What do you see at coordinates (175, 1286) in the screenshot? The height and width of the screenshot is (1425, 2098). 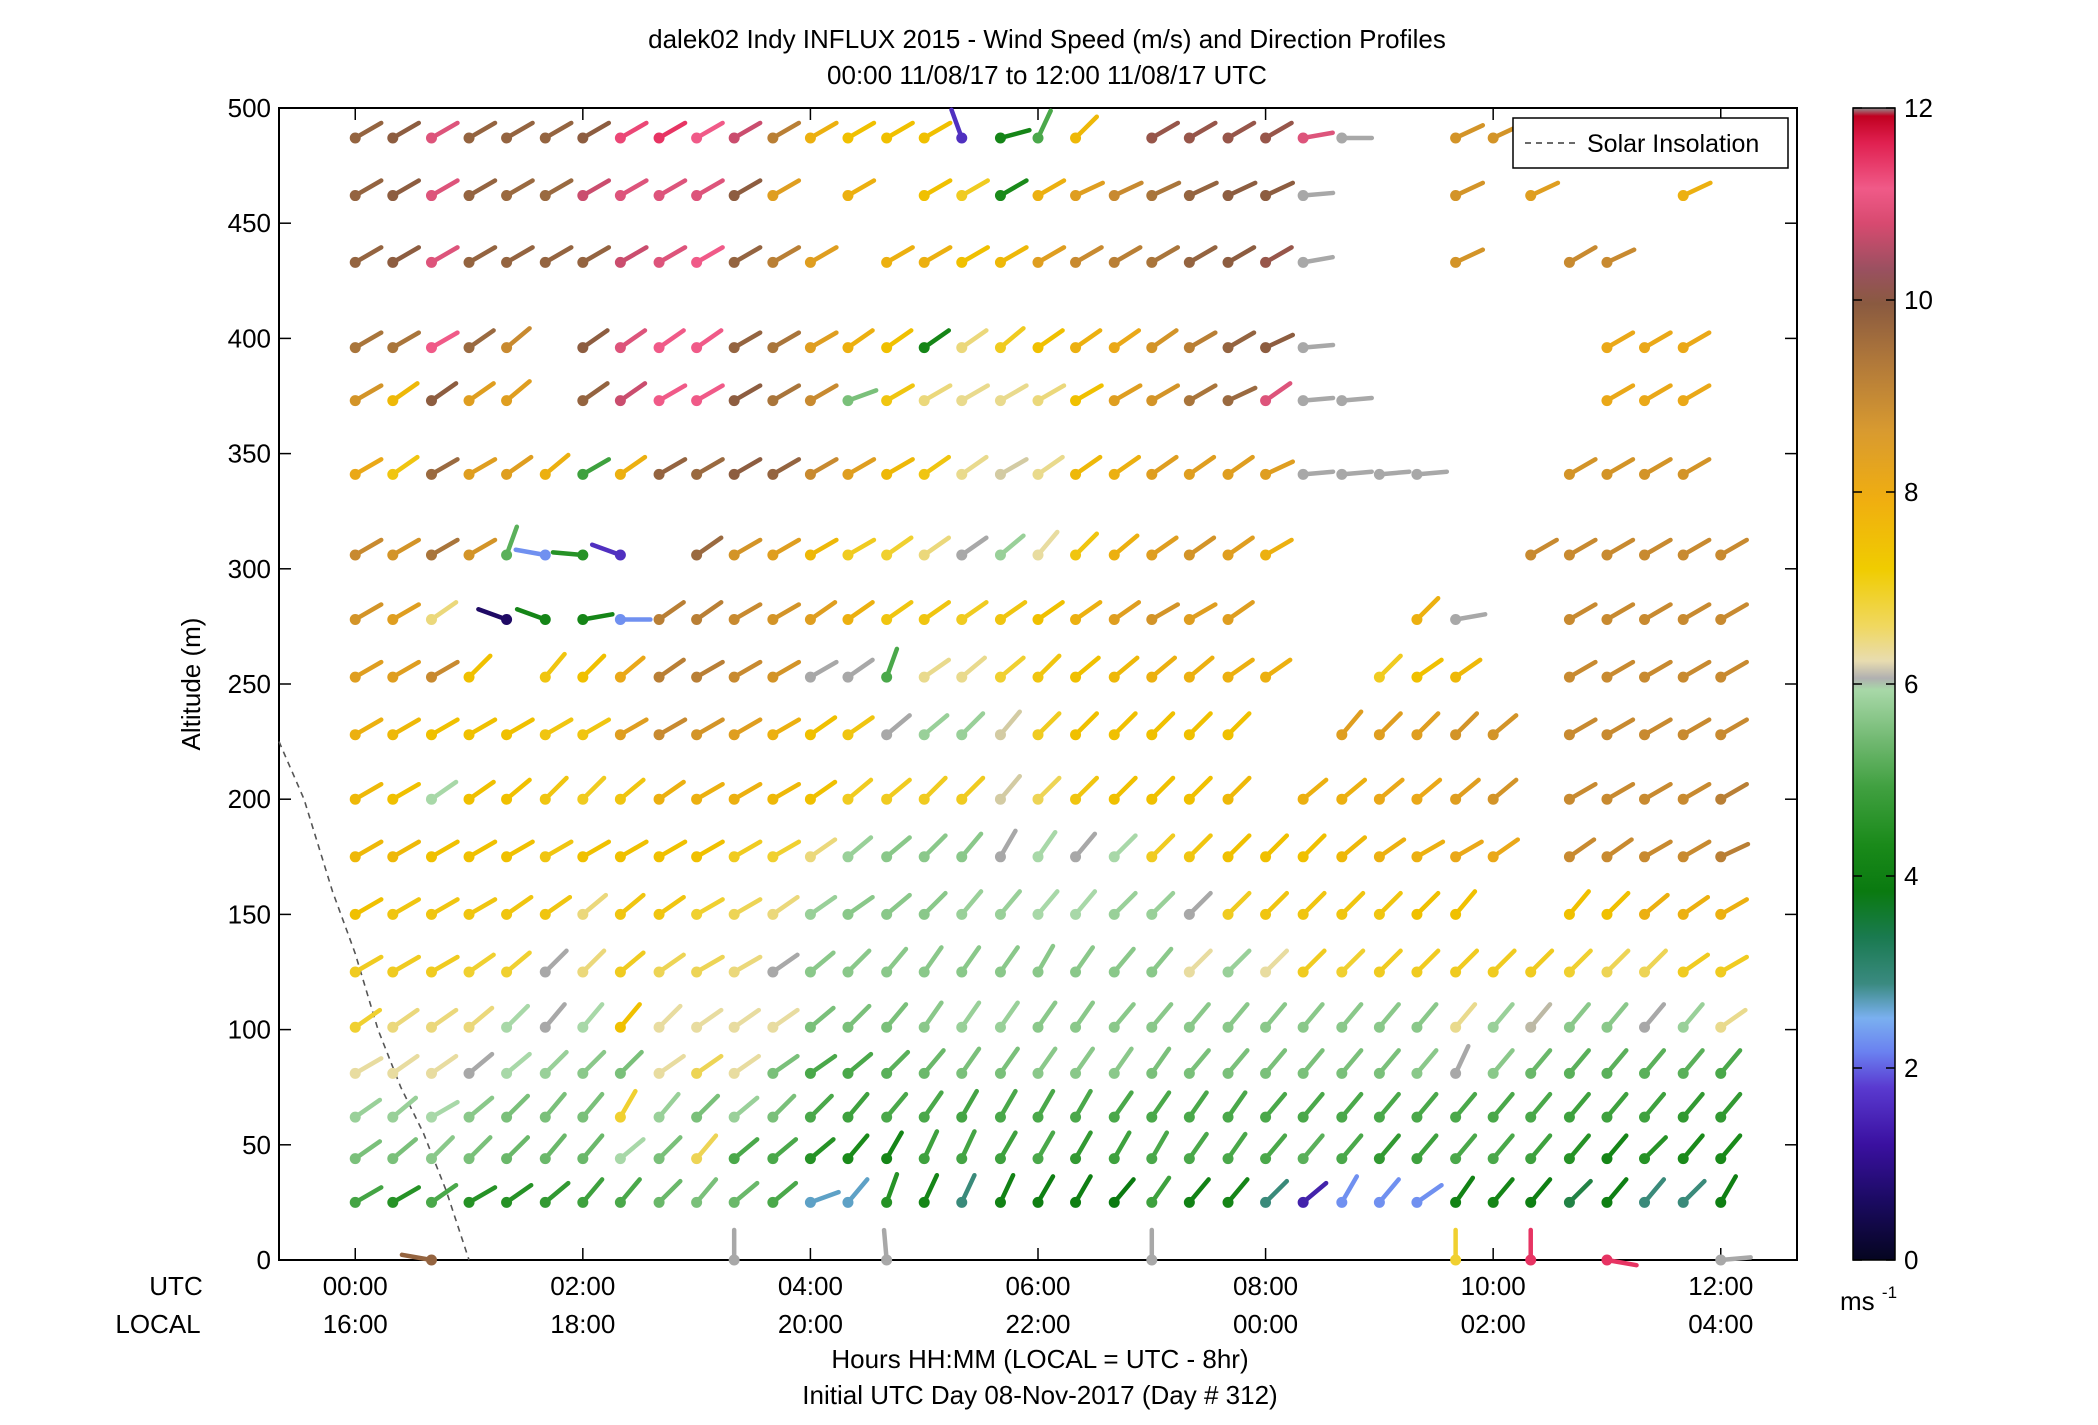 I see `x-row-label-utc: UTC` at bounding box center [175, 1286].